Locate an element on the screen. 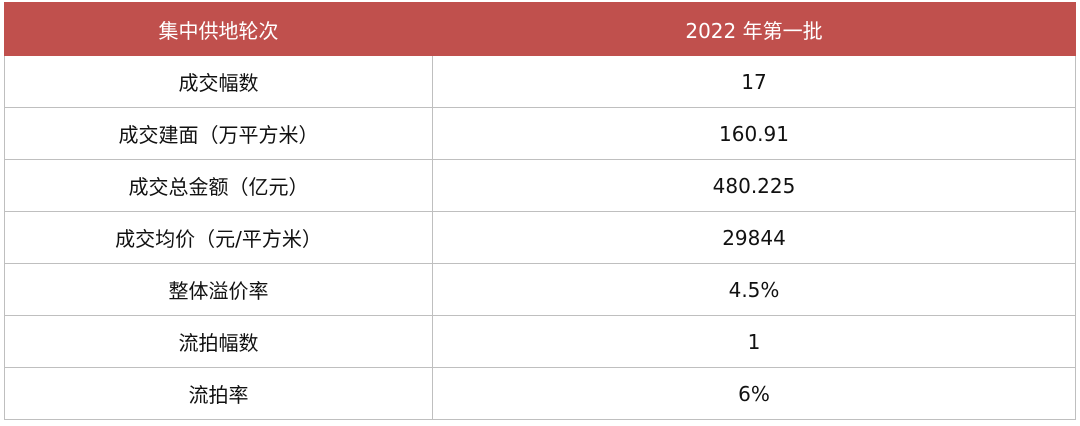  table-cell: 成交幅数 is located at coordinates (218, 81).